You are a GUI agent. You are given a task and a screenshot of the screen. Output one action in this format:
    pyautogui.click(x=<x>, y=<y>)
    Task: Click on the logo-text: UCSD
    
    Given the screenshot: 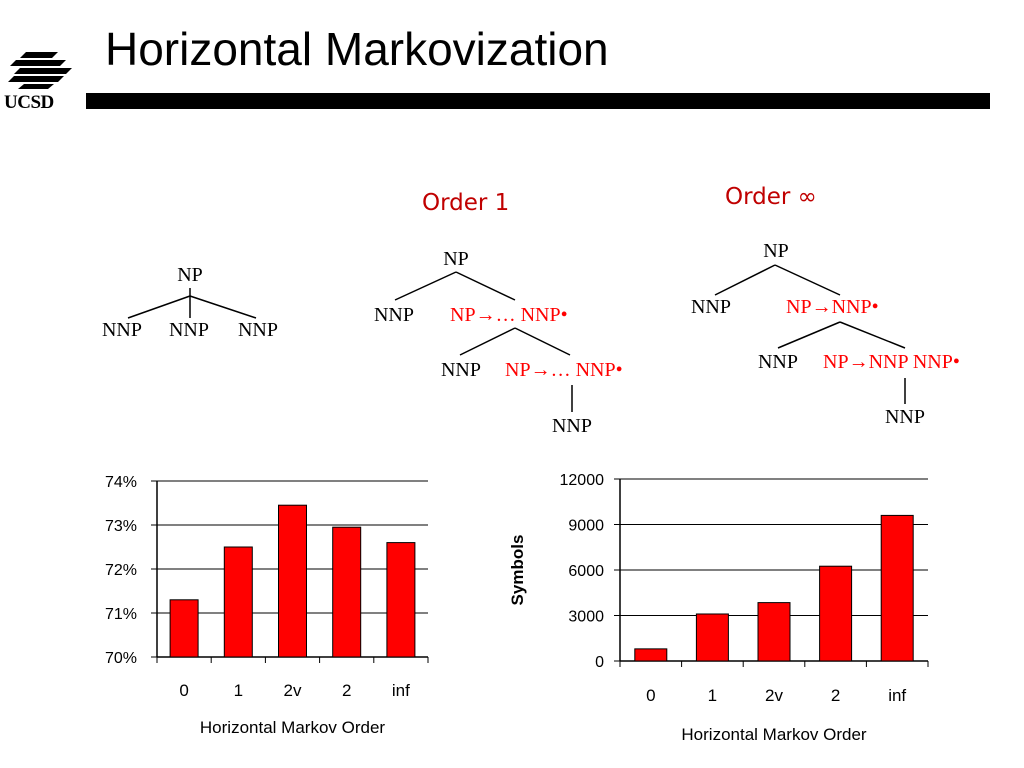 What is the action you would take?
    pyautogui.click(x=29, y=102)
    